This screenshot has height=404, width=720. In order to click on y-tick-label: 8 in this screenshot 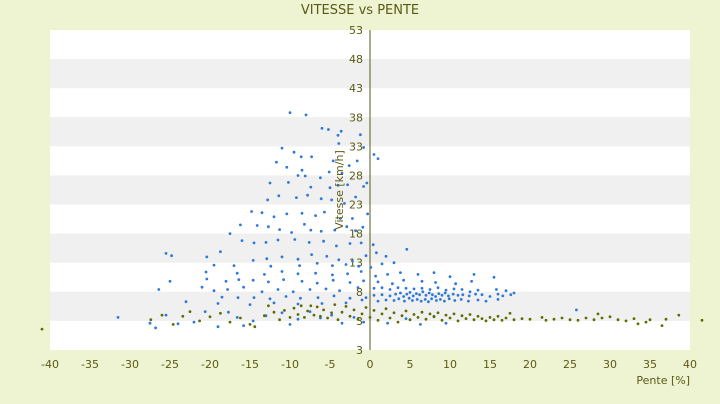, I will do `click(359, 292)`.